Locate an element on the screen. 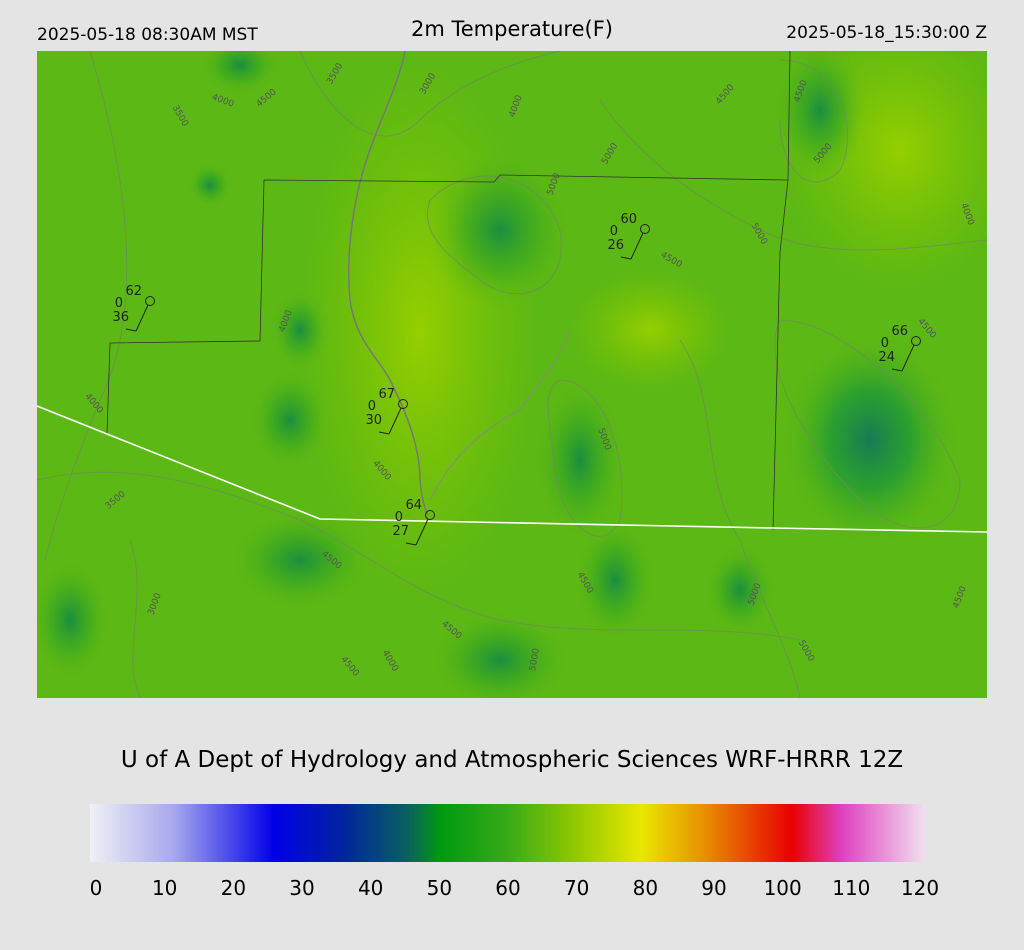 The height and width of the screenshot is (950, 1024). contour-label: 5000 is located at coordinates (535, 659).